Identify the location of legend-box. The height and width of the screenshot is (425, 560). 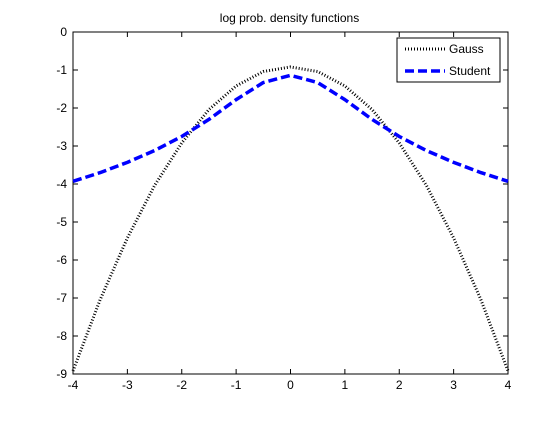
(448, 60).